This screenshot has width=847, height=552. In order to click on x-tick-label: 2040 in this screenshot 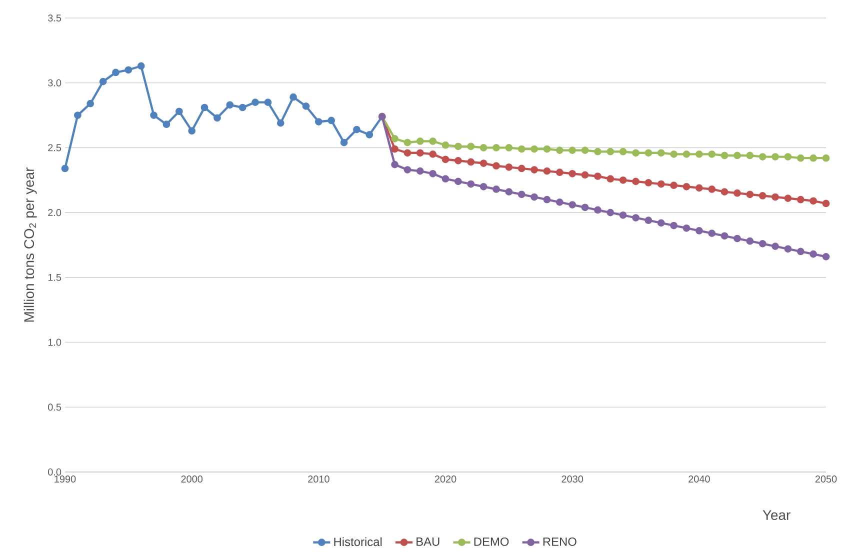, I will do `click(699, 479)`.